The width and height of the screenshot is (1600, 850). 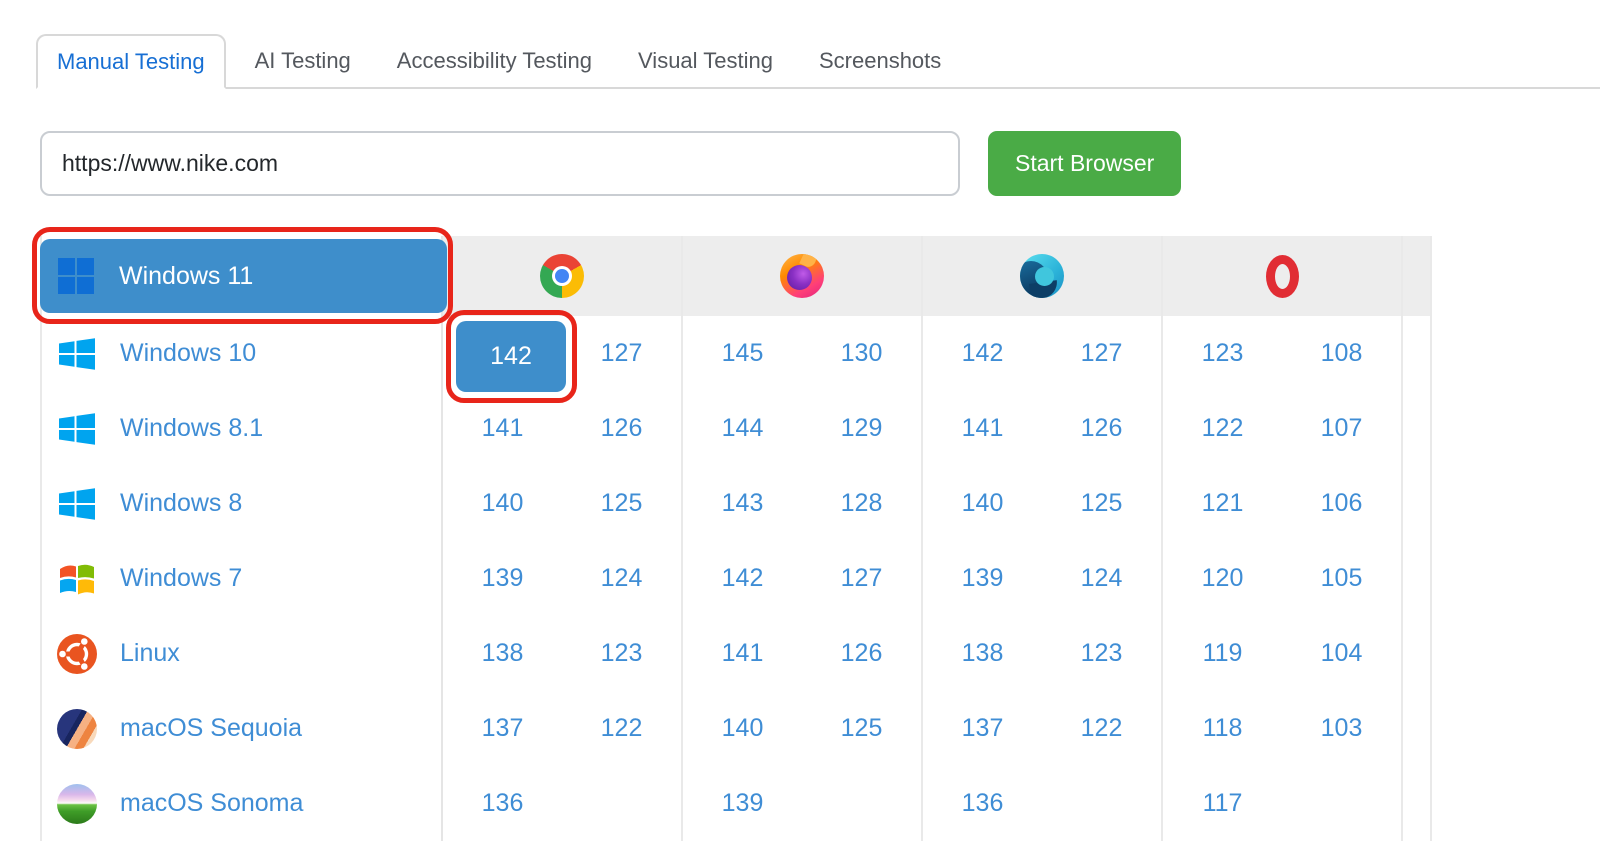 What do you see at coordinates (705, 60) in the screenshot?
I see `tab-visual-testing: Visual Testing` at bounding box center [705, 60].